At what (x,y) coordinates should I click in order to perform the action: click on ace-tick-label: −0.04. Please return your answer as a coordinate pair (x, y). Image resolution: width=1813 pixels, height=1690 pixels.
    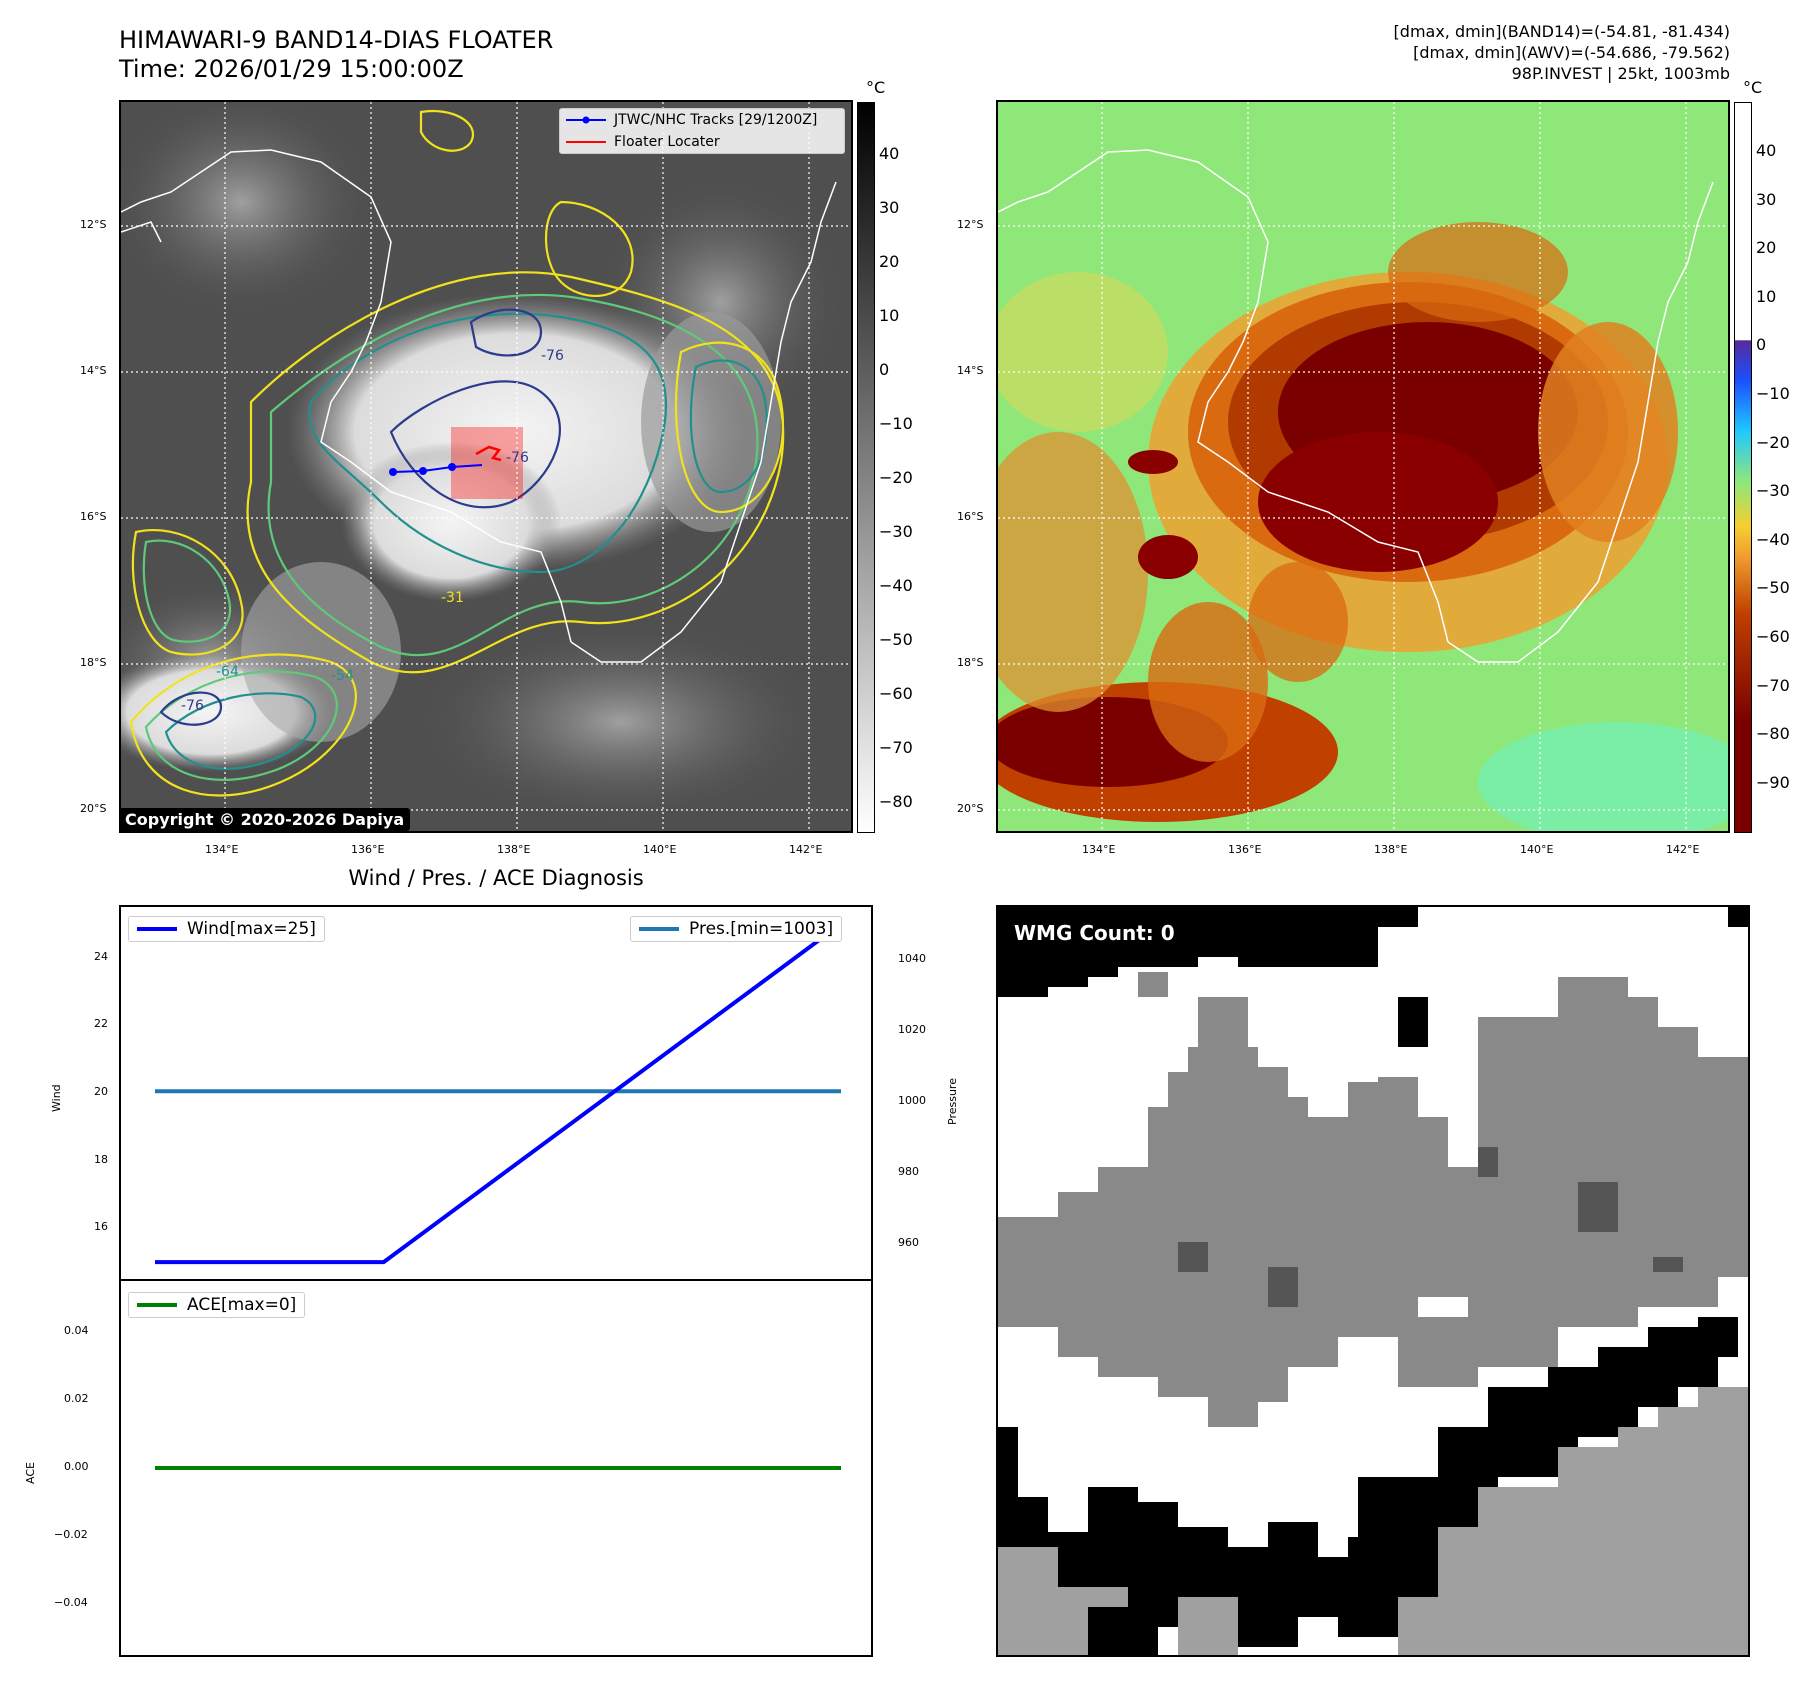
    Looking at the image, I should click on (71, 1602).